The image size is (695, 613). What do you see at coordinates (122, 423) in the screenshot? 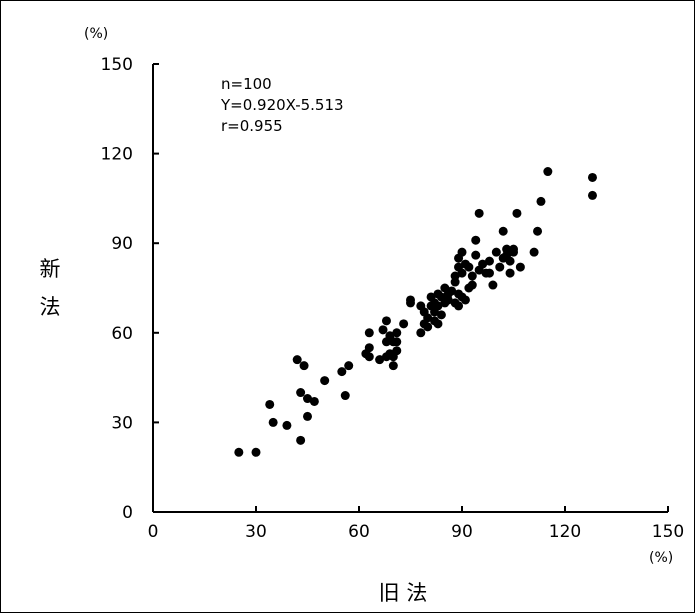
I see `y-tick-label: 30` at bounding box center [122, 423].